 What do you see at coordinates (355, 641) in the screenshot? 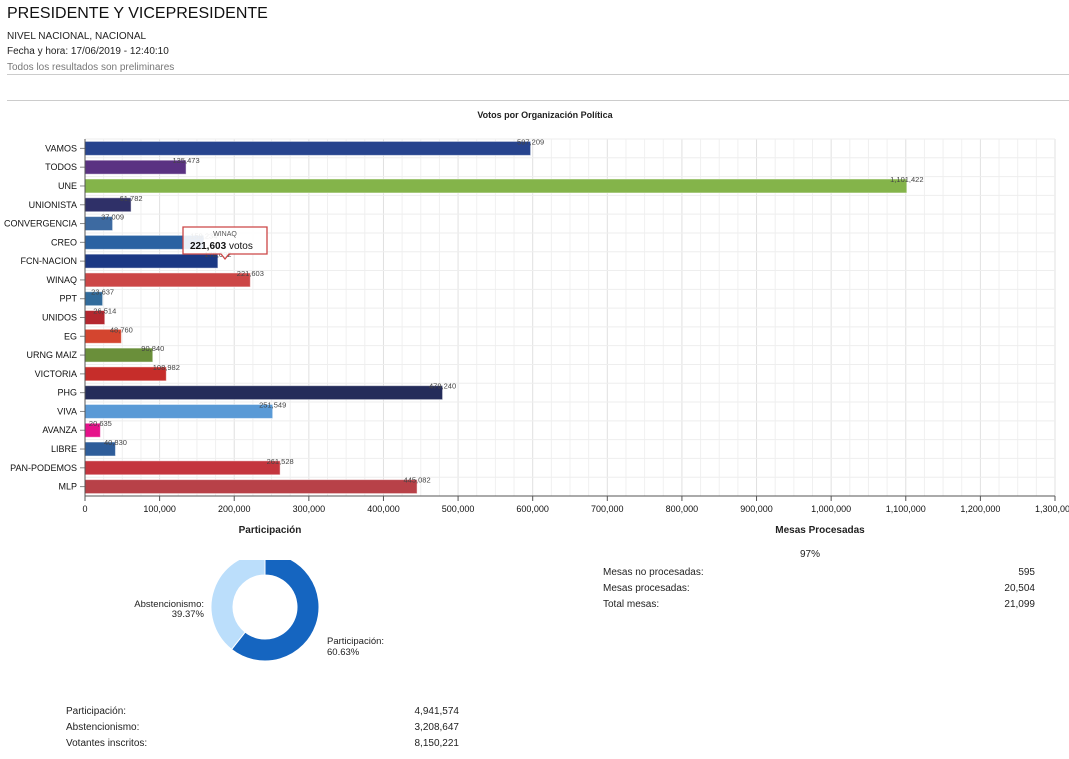
I see `slice-label: Participación:` at bounding box center [355, 641].